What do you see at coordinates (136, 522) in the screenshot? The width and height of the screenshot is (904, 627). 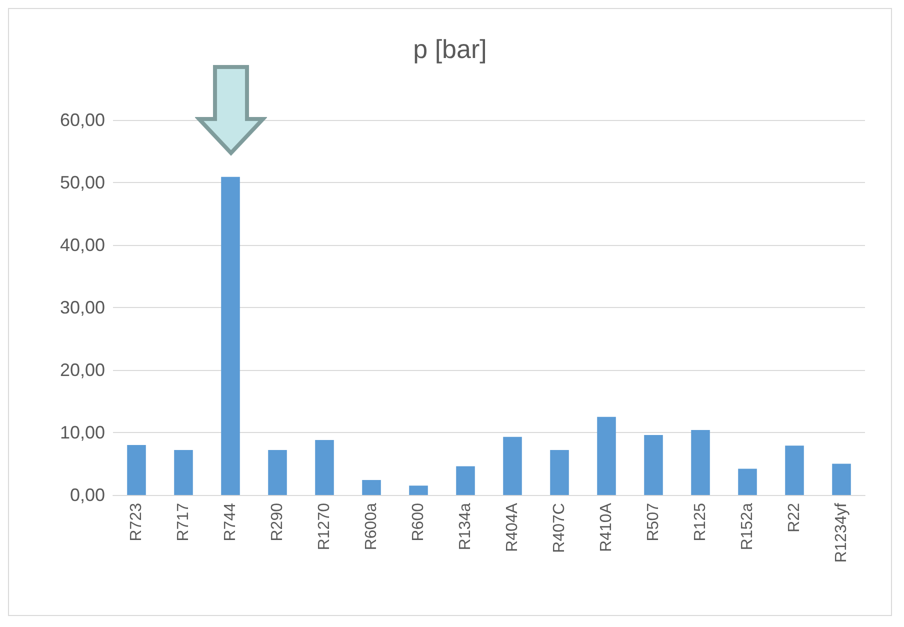 I see `x-tick-label: R723` at bounding box center [136, 522].